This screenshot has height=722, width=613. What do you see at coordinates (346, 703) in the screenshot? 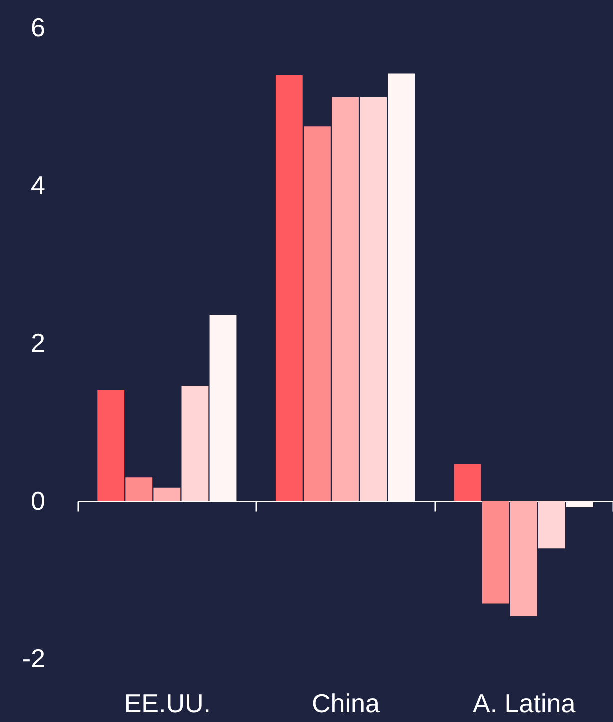
I see `x-tick-label: China` at bounding box center [346, 703].